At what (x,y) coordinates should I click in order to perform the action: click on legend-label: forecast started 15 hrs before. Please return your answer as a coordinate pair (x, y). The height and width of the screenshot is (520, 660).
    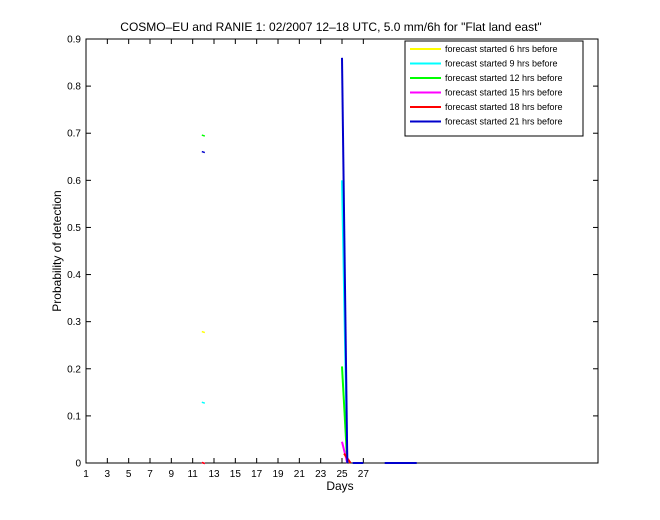
    Looking at the image, I should click on (504, 93).